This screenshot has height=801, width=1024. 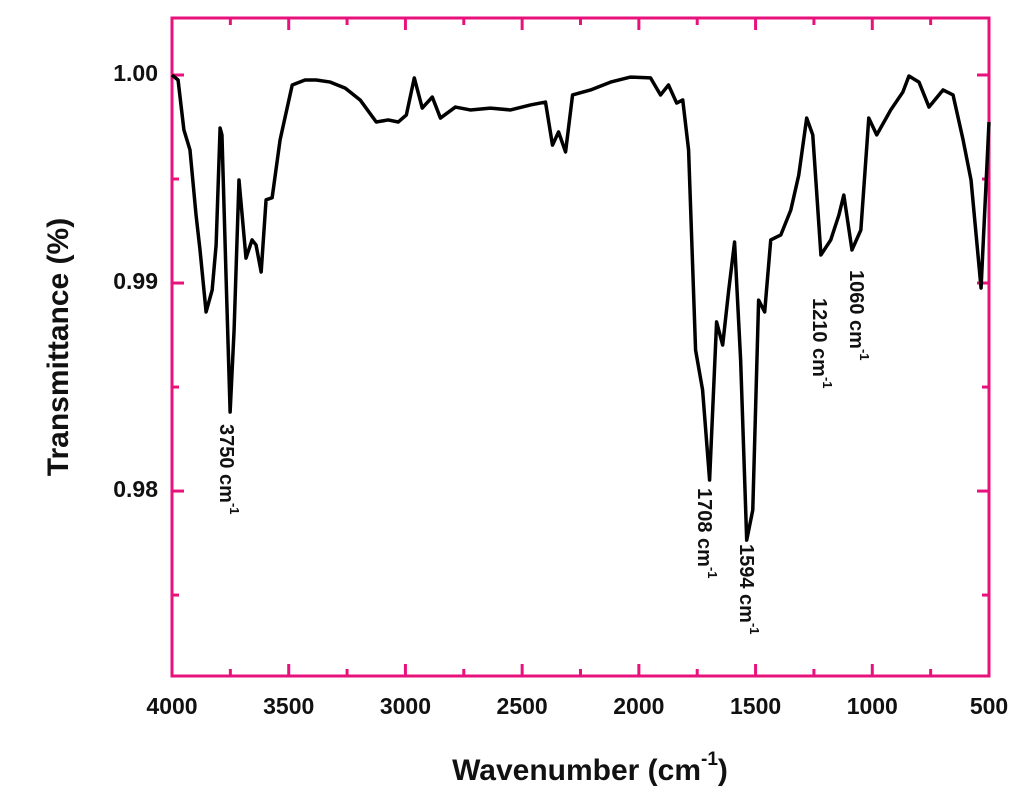 I want to click on y-tick-label: 0.98, so click(x=135, y=489).